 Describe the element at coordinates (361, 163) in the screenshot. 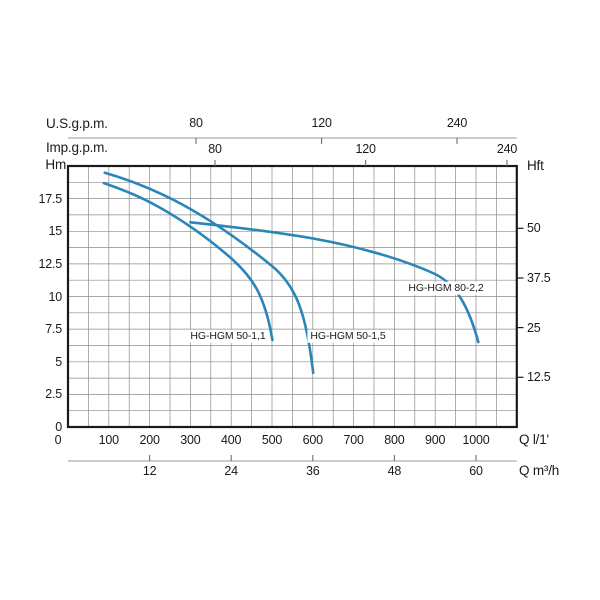

I see `top-inner-ticks` at that location.